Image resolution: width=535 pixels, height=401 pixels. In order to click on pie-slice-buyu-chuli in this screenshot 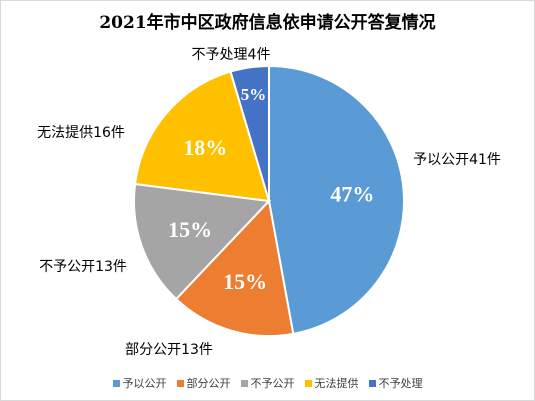, I will do `click(249, 133)`.